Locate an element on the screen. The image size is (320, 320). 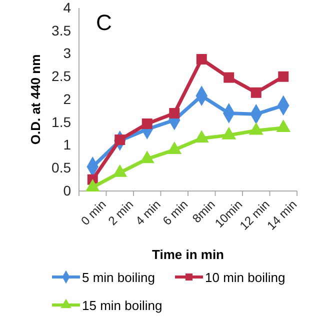
legend-label: 5 min boiling is located at coordinates (118, 277).